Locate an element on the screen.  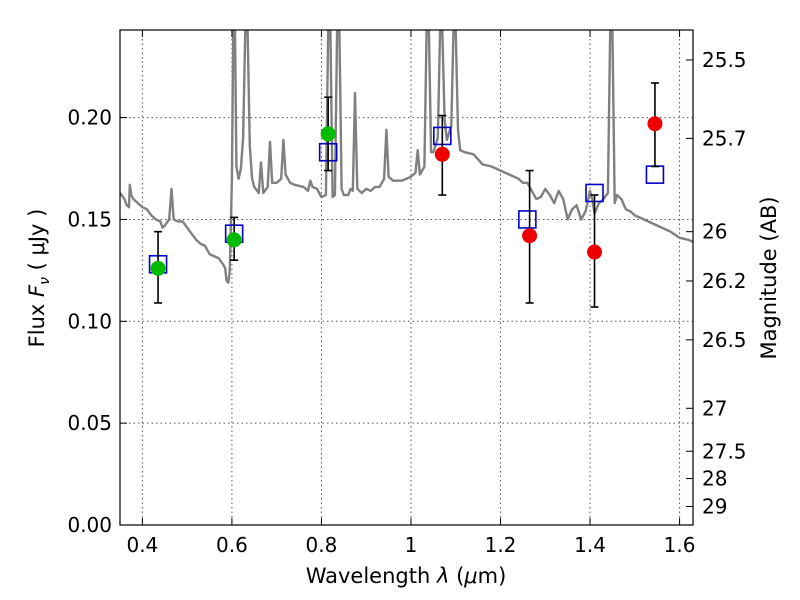
y2-tick-label: 25.5 is located at coordinates (724, 60).